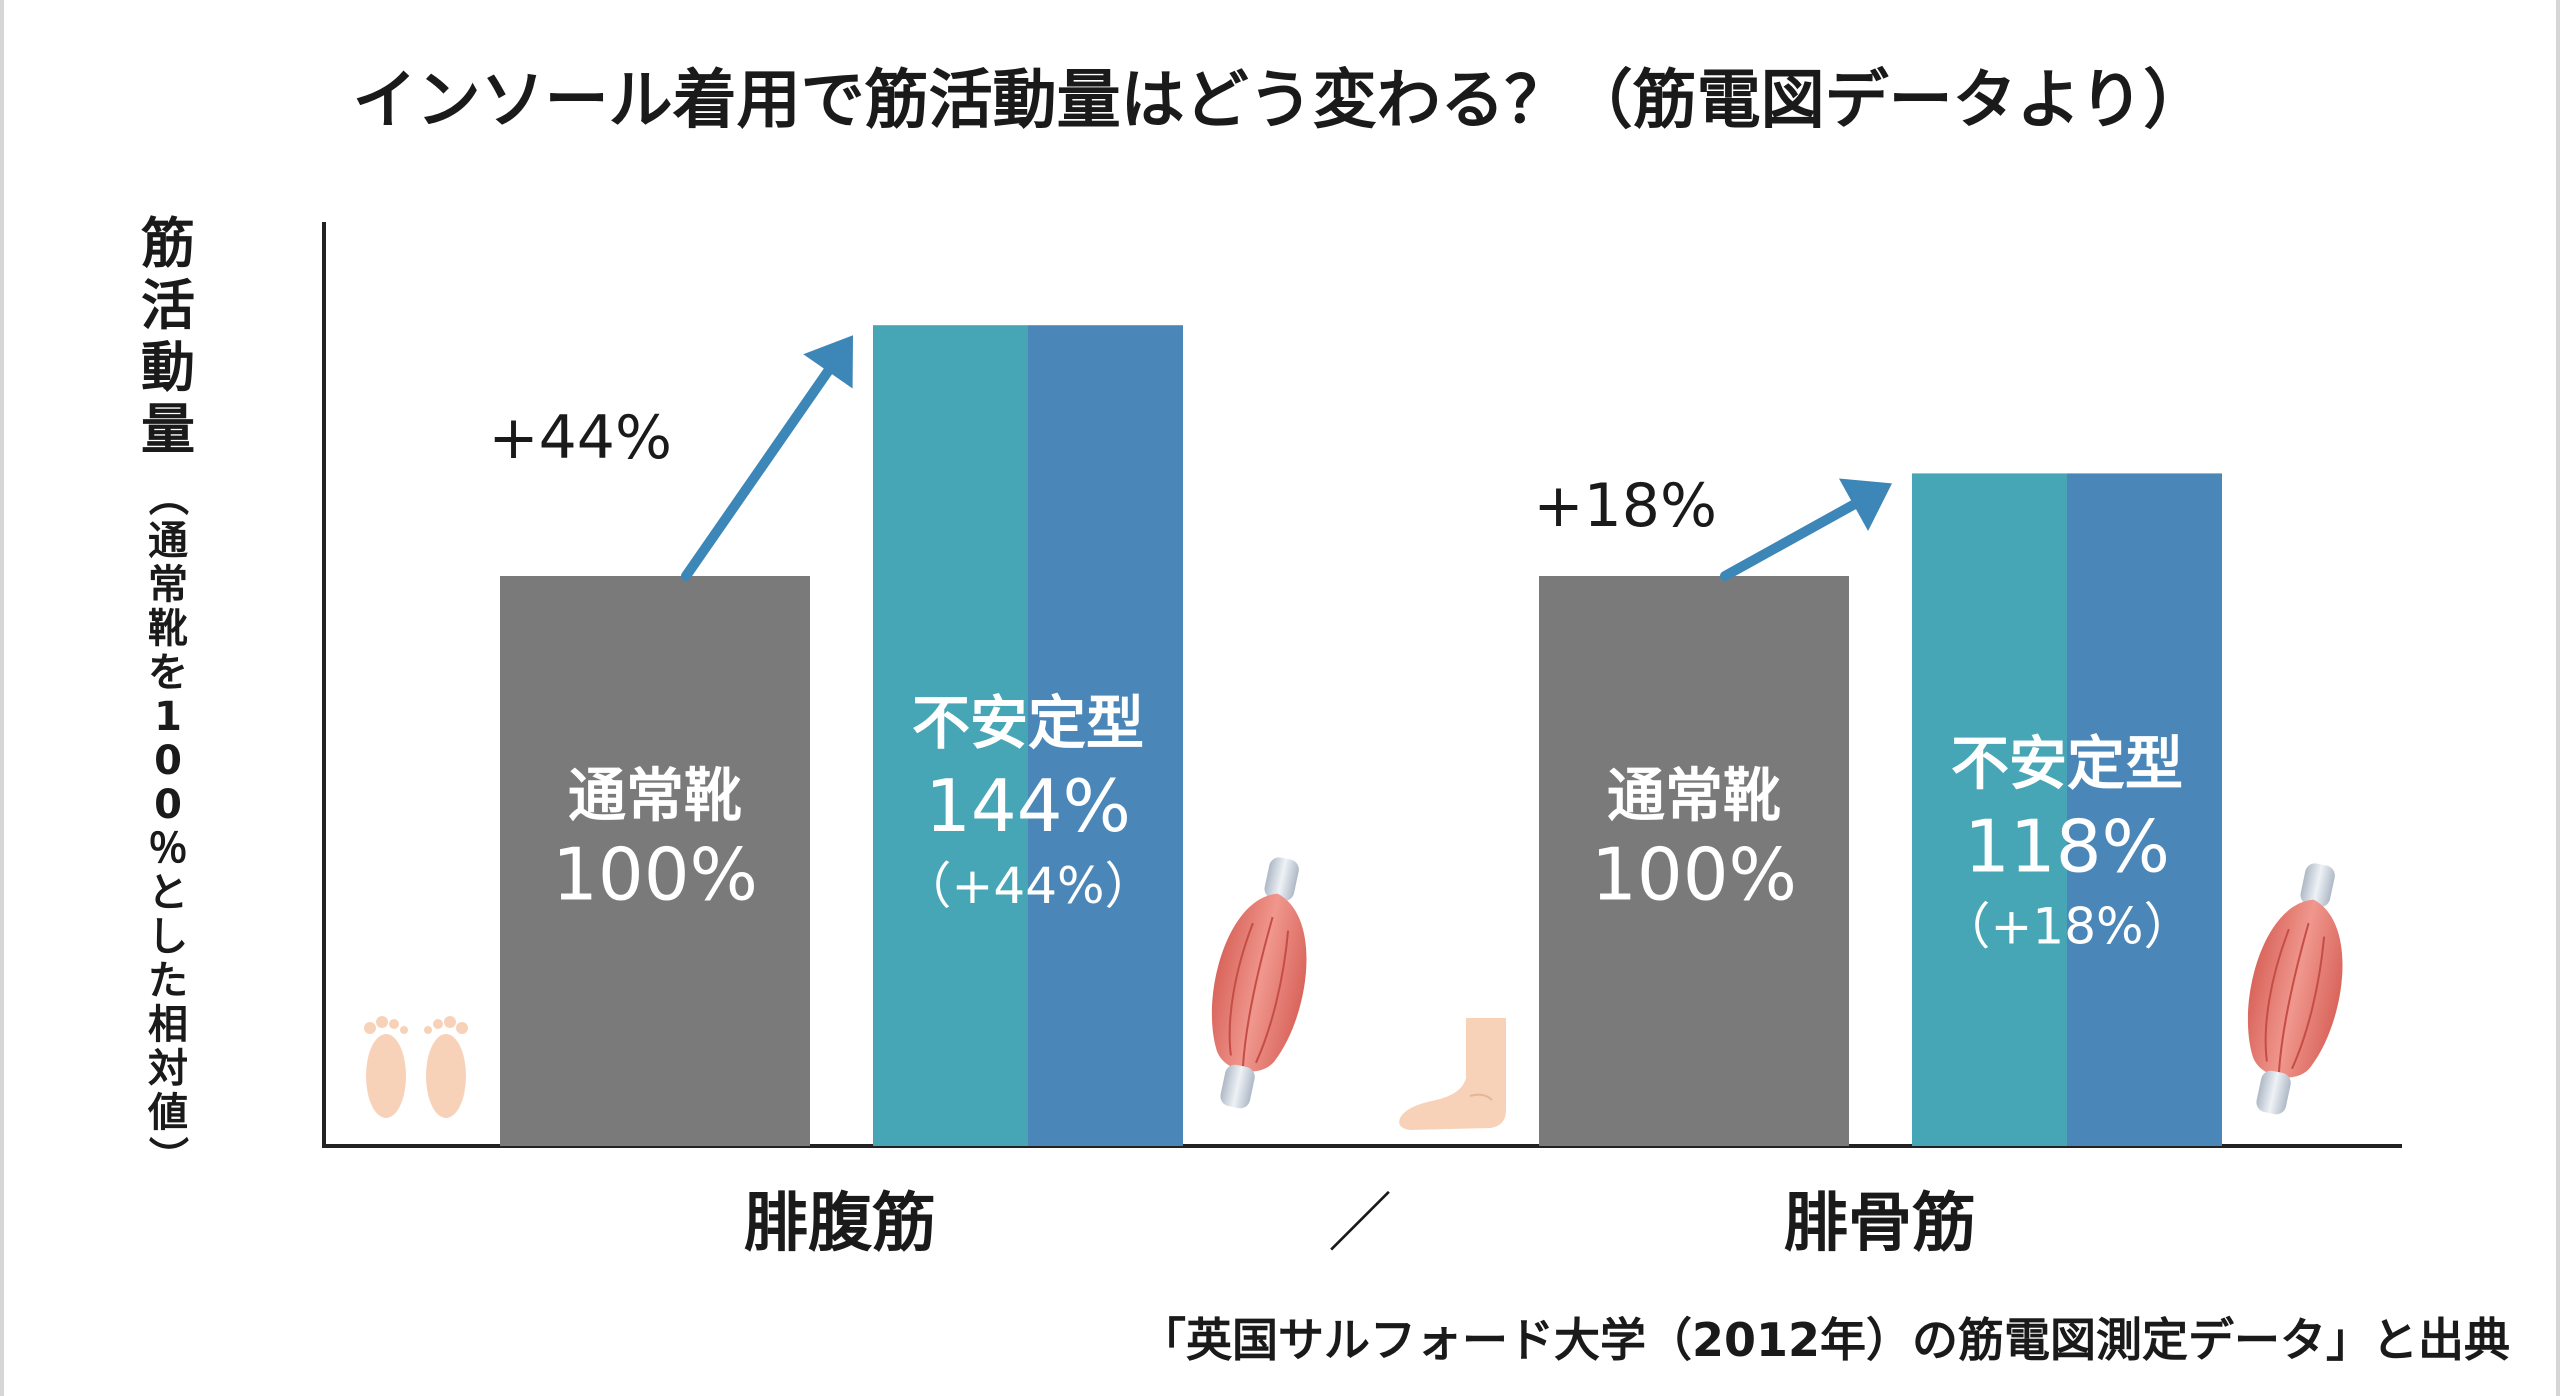 The height and width of the screenshot is (1396, 2560). Describe the element at coordinates (2558, 698) in the screenshot. I see `frame-edge-right` at that location.